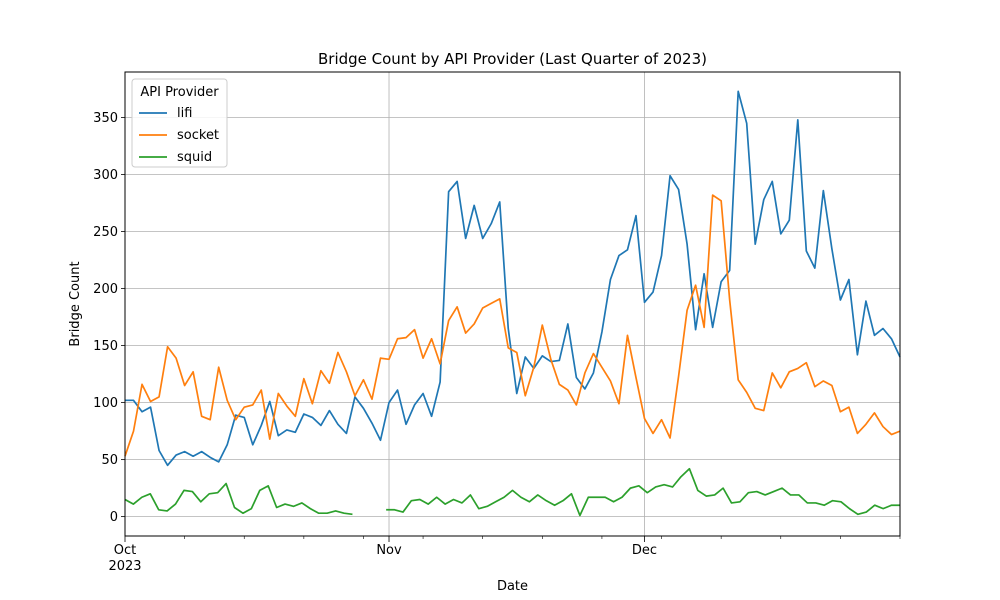  Describe the element at coordinates (389, 550) in the screenshot. I see `x-tick-label: Nov` at that location.